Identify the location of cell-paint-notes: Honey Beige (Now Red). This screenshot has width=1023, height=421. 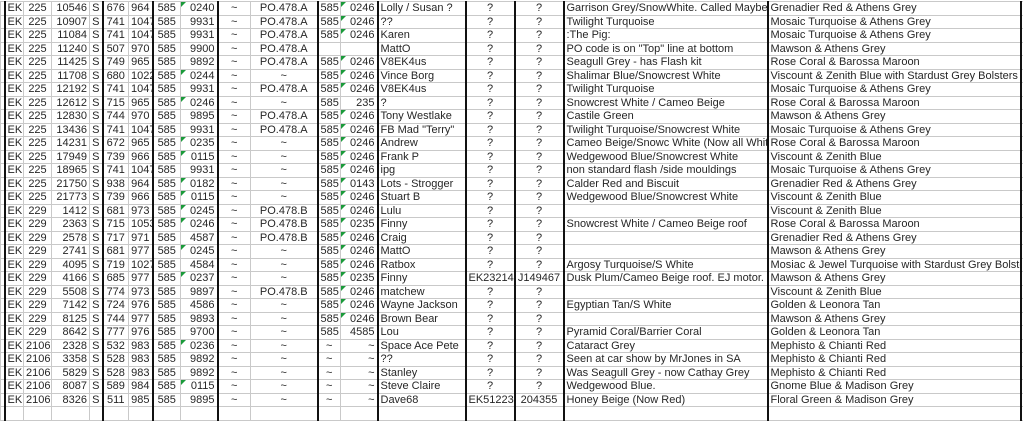
(666, 400).